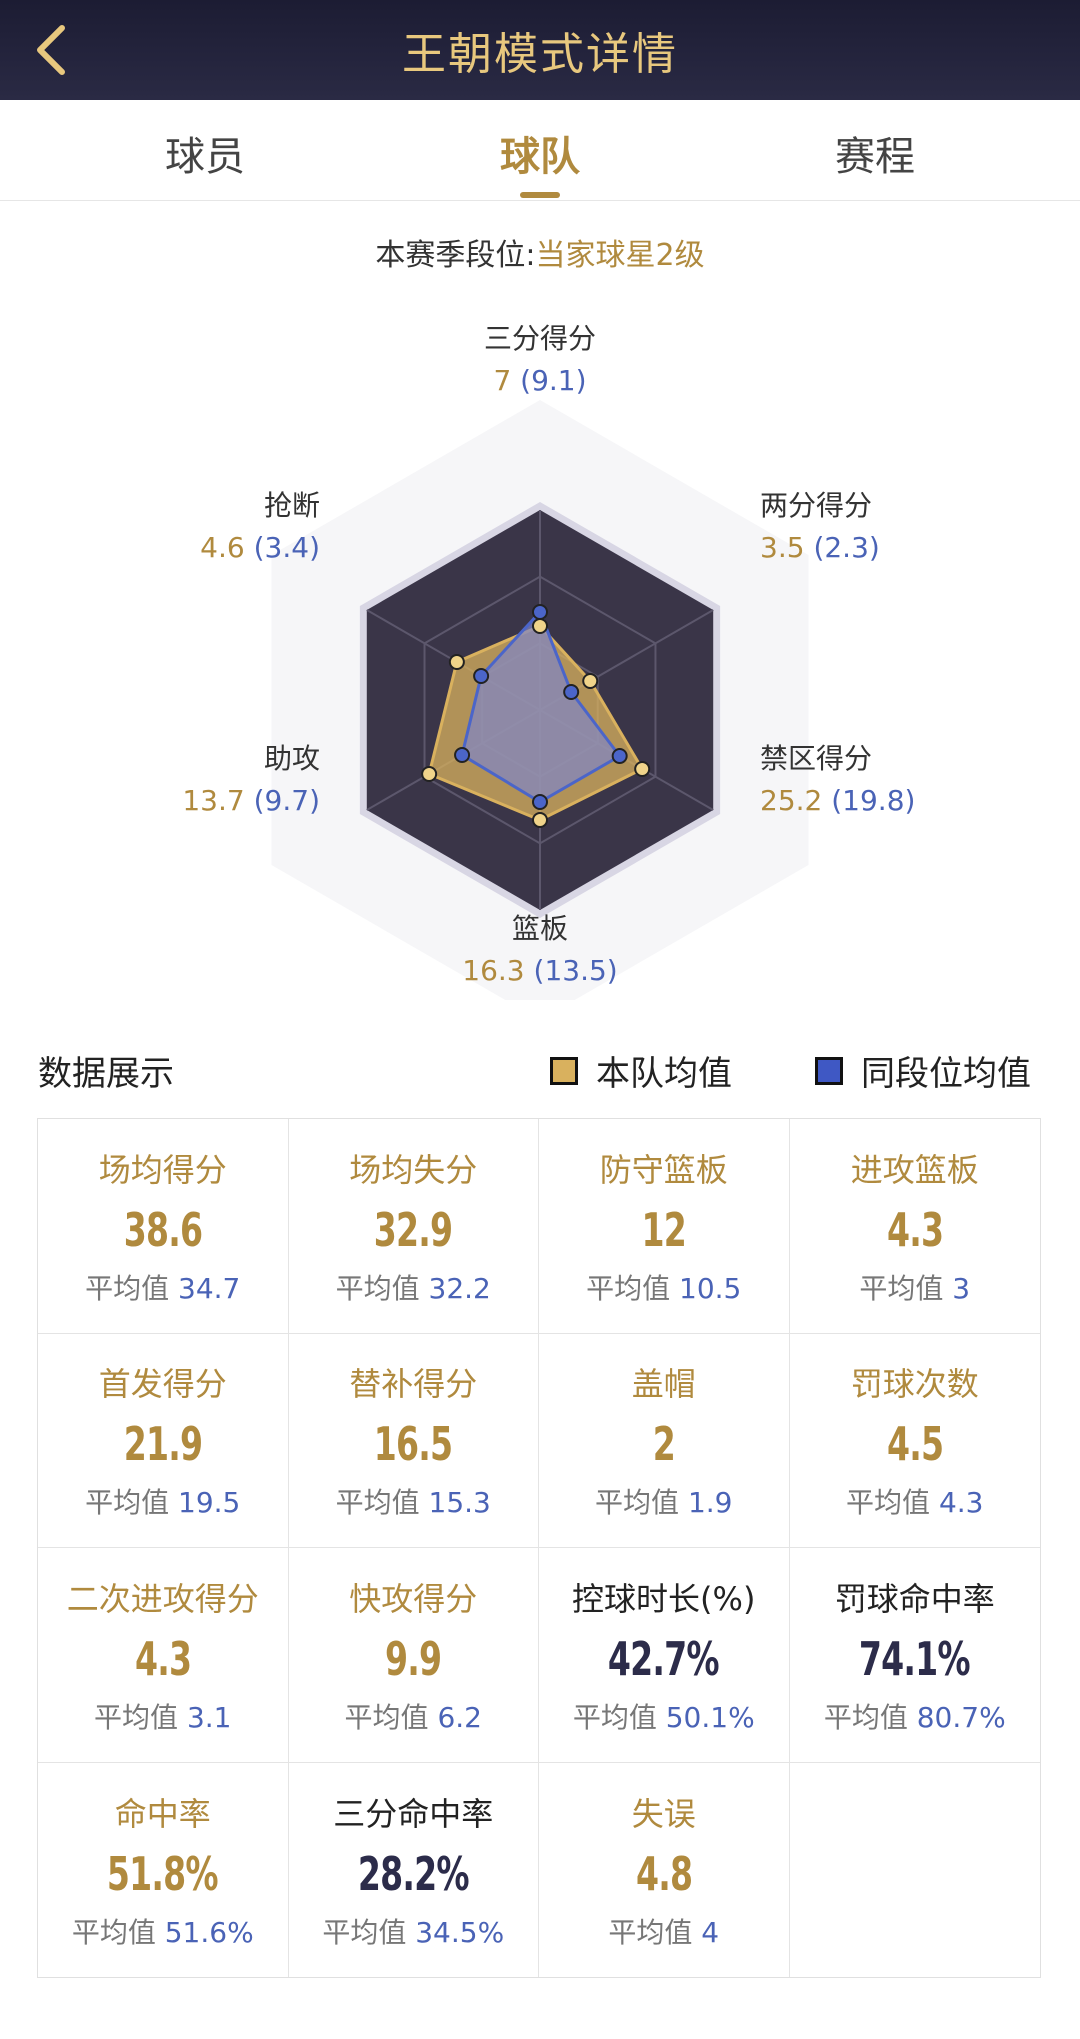  Describe the element at coordinates (540, 338) in the screenshot. I see `radar-axis-label: 三分得分` at that location.